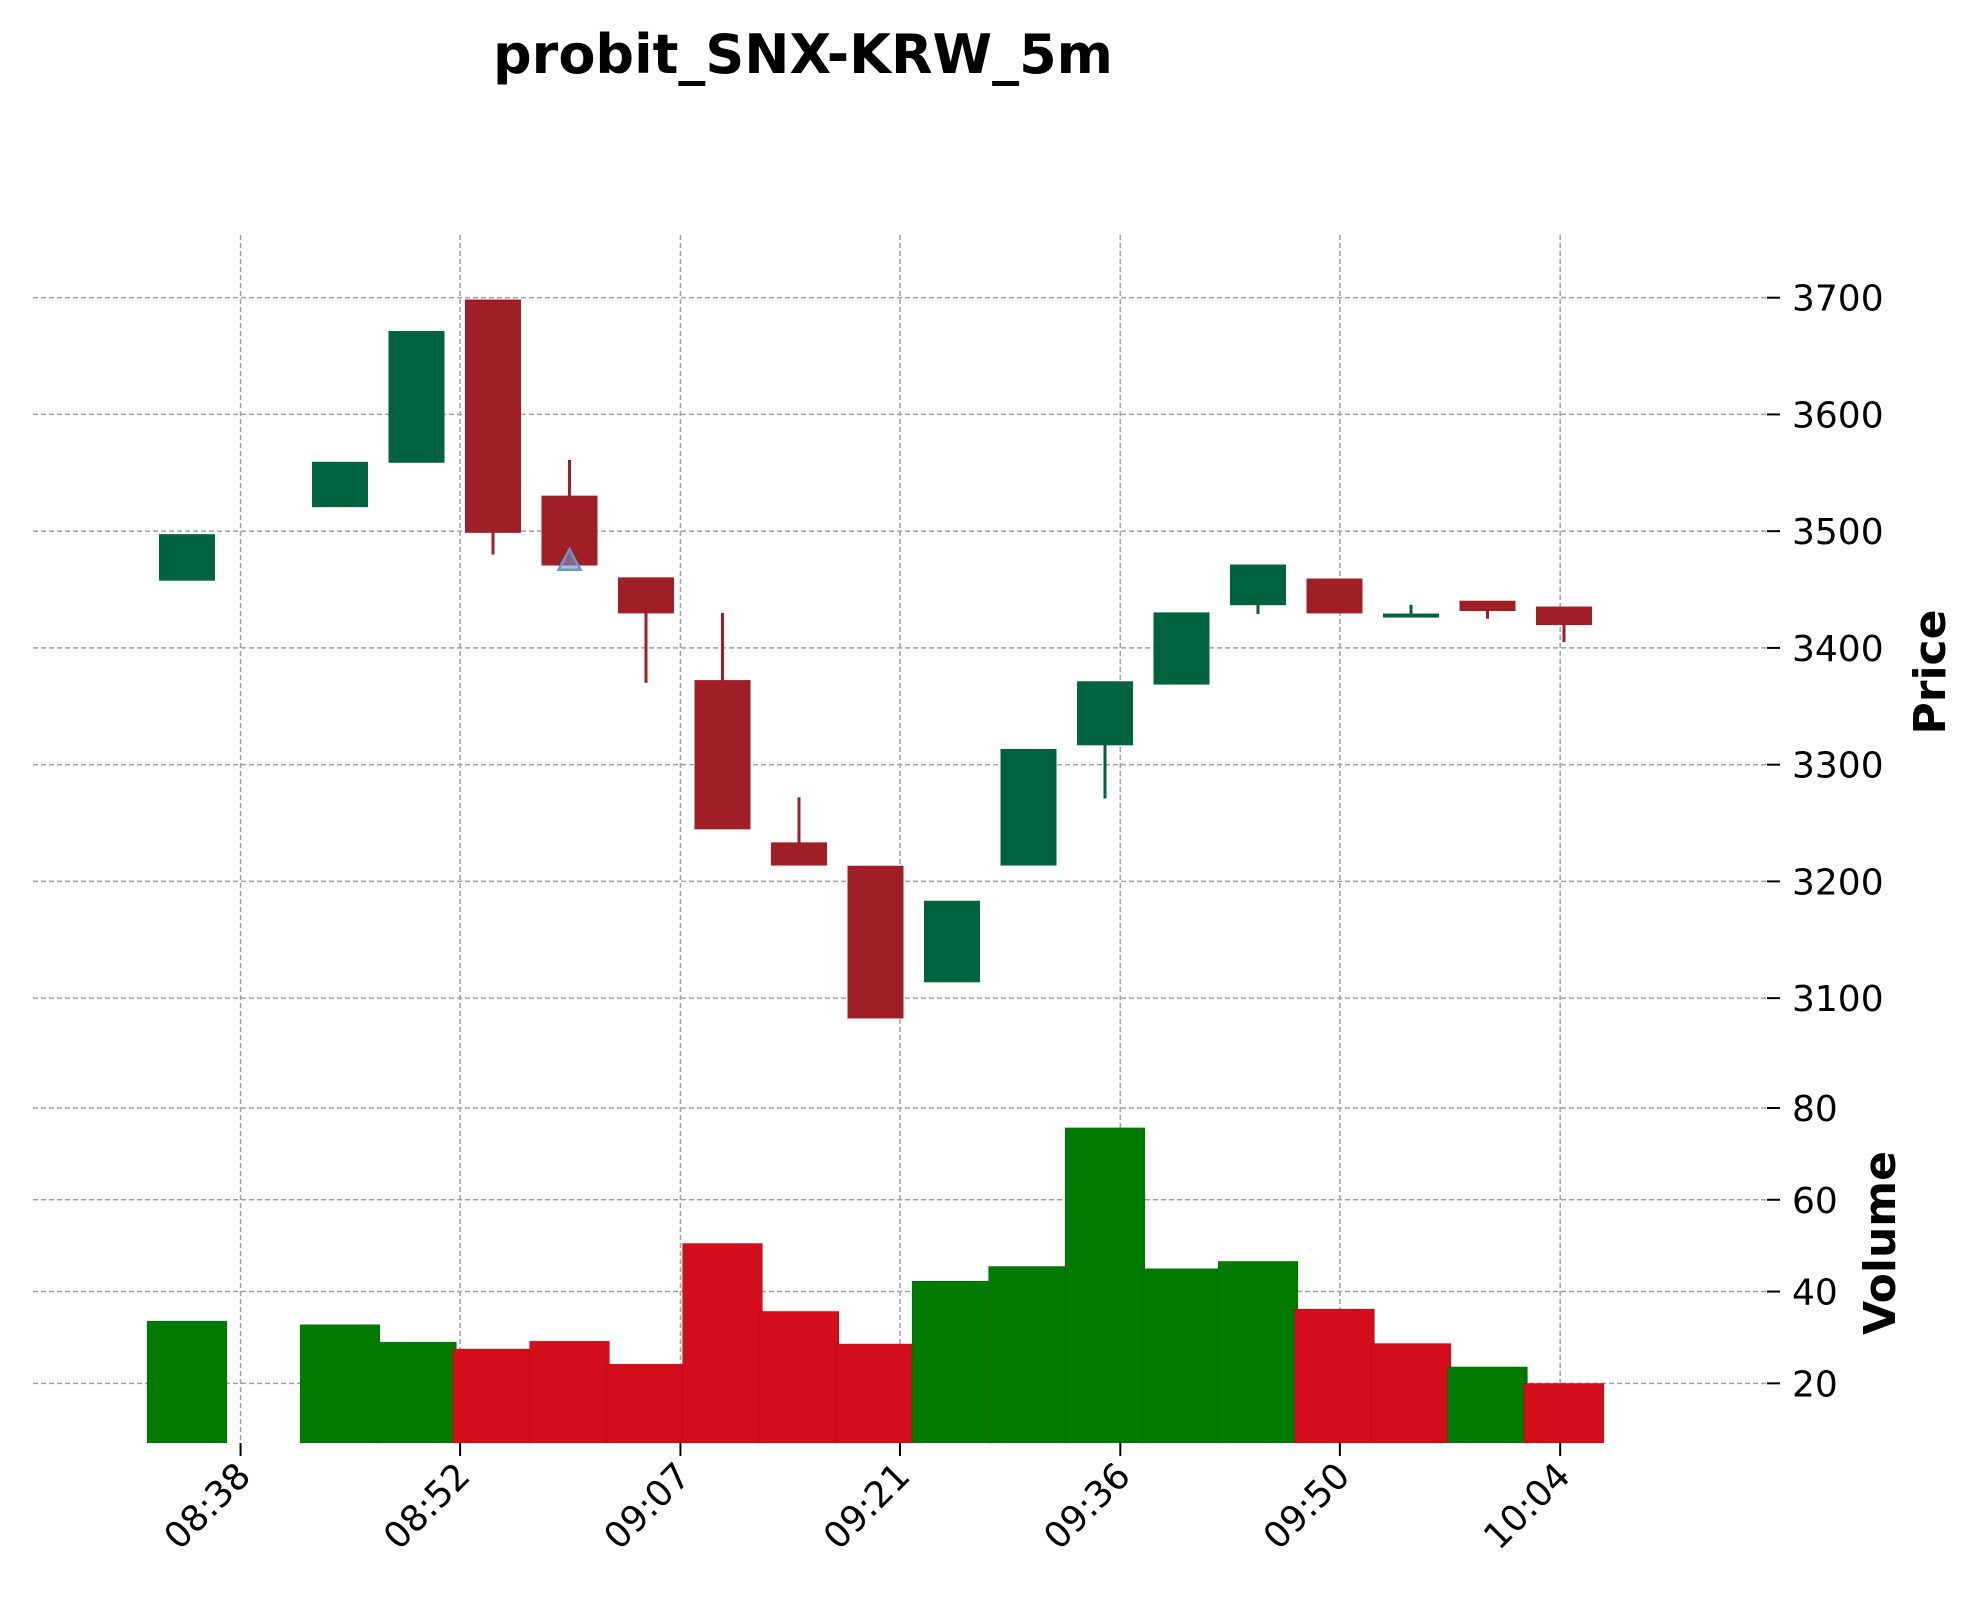  What do you see at coordinates (1087, 1506) in the screenshot?
I see `time-tick-label: 09:36` at bounding box center [1087, 1506].